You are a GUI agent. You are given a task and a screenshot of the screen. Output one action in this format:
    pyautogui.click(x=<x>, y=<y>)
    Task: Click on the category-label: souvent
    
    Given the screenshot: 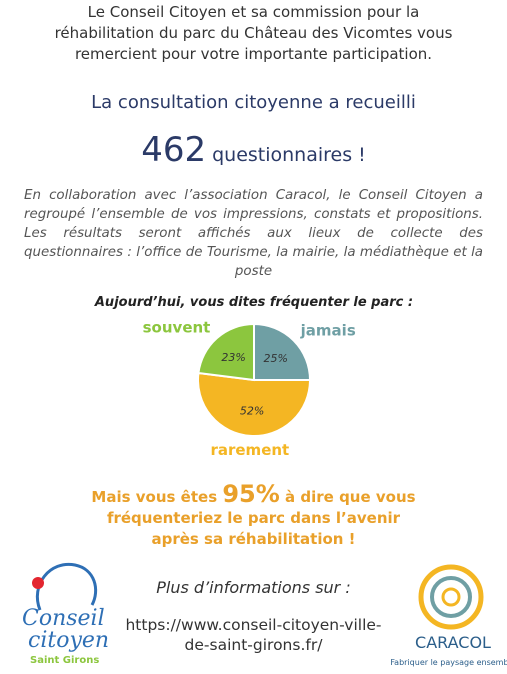 What is the action you would take?
    pyautogui.click(x=177, y=327)
    